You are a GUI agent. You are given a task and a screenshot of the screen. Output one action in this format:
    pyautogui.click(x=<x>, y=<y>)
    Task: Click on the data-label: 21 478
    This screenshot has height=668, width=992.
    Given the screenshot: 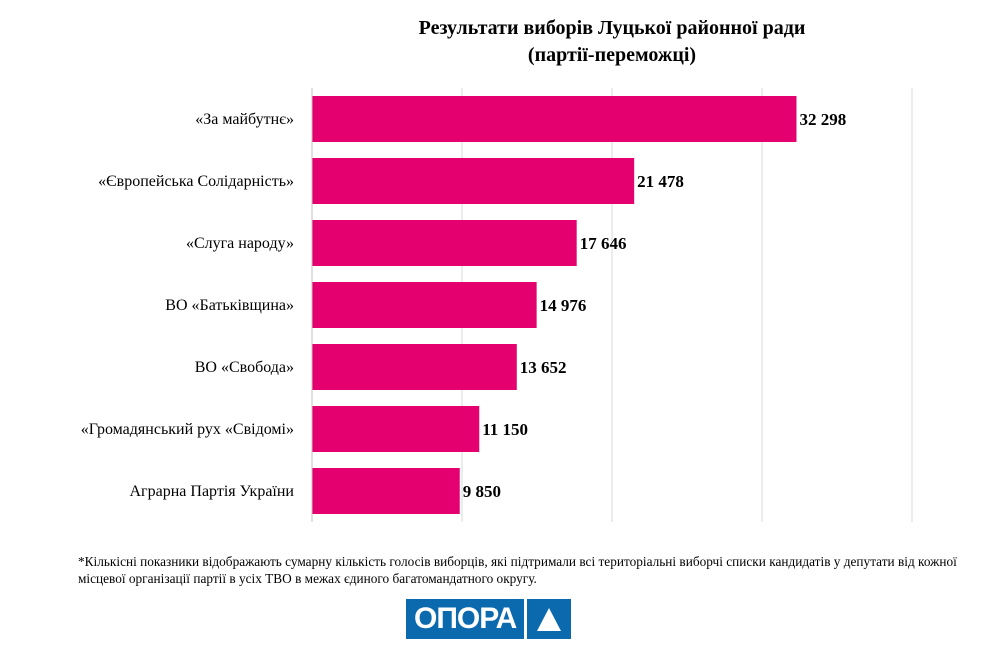 What is the action you would take?
    pyautogui.click(x=660, y=181)
    